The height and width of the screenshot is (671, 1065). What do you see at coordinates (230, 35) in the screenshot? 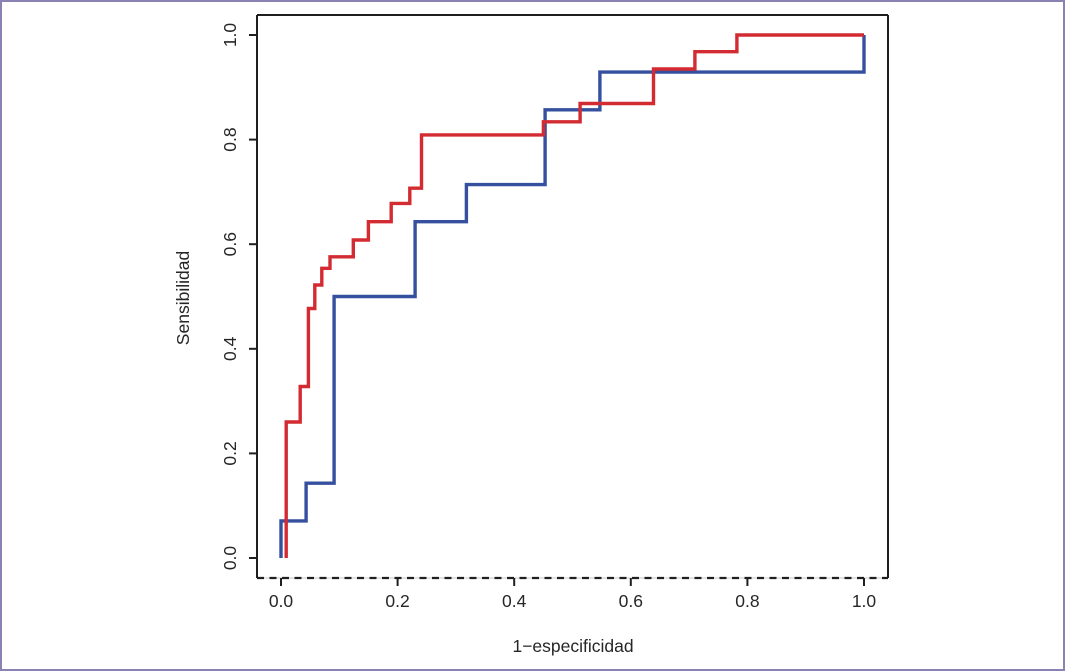
I see `y-tick-label: 1.0` at bounding box center [230, 35].